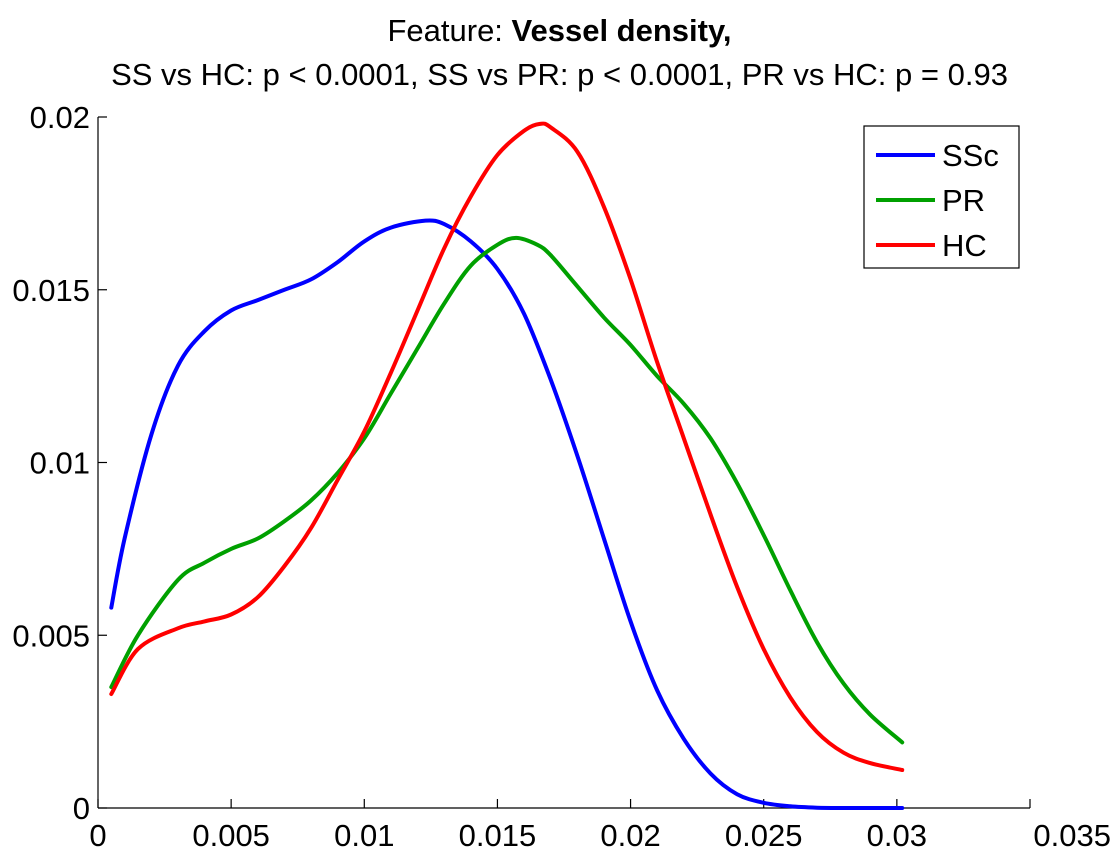  I want to click on title-feature: Vessel density,, so click(621, 30).